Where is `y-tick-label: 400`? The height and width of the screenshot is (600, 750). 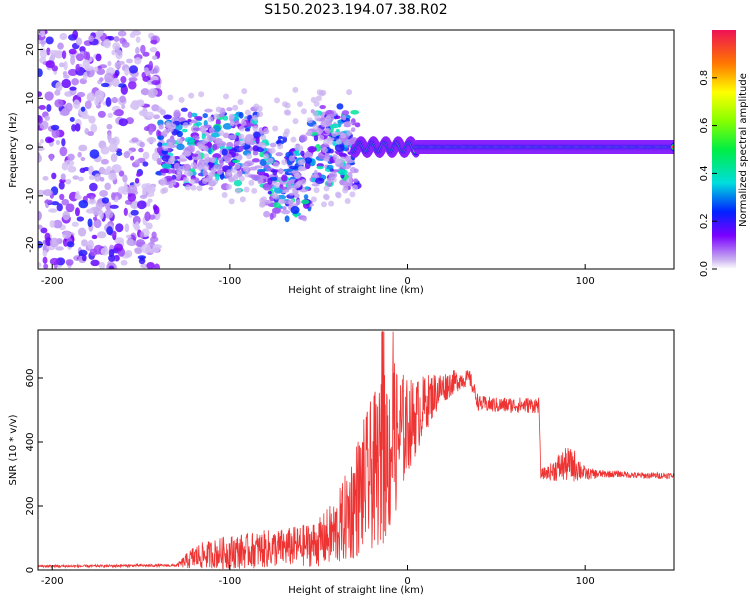
y-tick-label: 400 is located at coordinates (30, 441).